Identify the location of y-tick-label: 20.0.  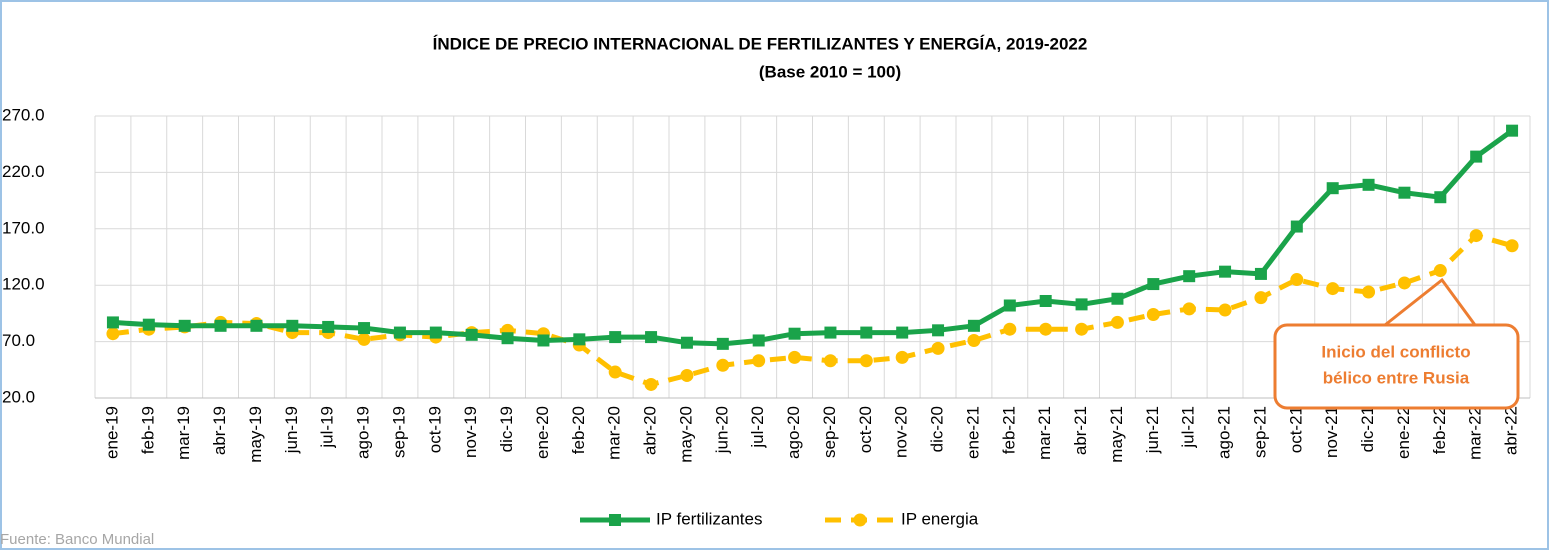
(18, 396).